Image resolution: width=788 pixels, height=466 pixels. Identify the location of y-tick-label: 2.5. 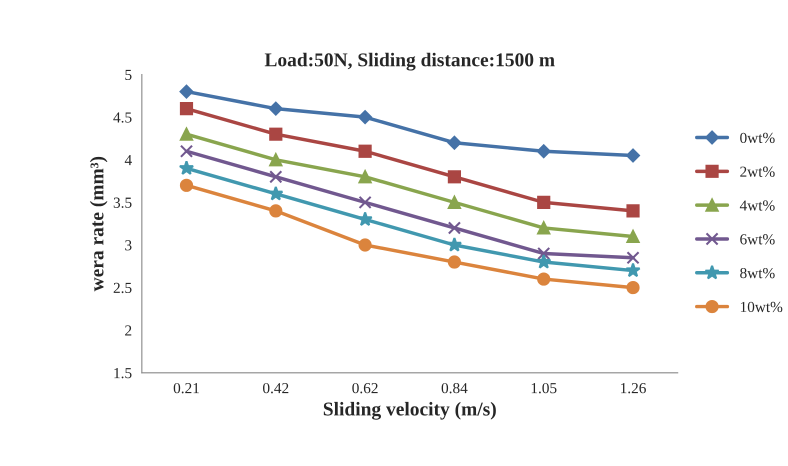
(123, 288).